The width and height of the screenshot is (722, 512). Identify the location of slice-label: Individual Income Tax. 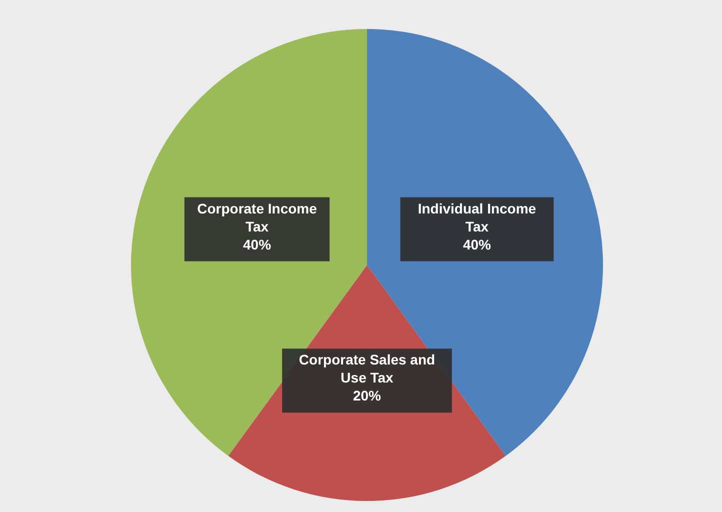
(477, 217).